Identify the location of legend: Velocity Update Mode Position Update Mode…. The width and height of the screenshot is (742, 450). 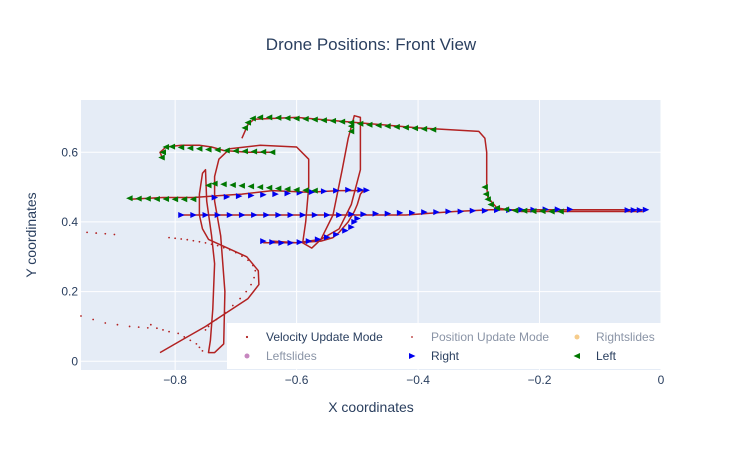
(448, 346).